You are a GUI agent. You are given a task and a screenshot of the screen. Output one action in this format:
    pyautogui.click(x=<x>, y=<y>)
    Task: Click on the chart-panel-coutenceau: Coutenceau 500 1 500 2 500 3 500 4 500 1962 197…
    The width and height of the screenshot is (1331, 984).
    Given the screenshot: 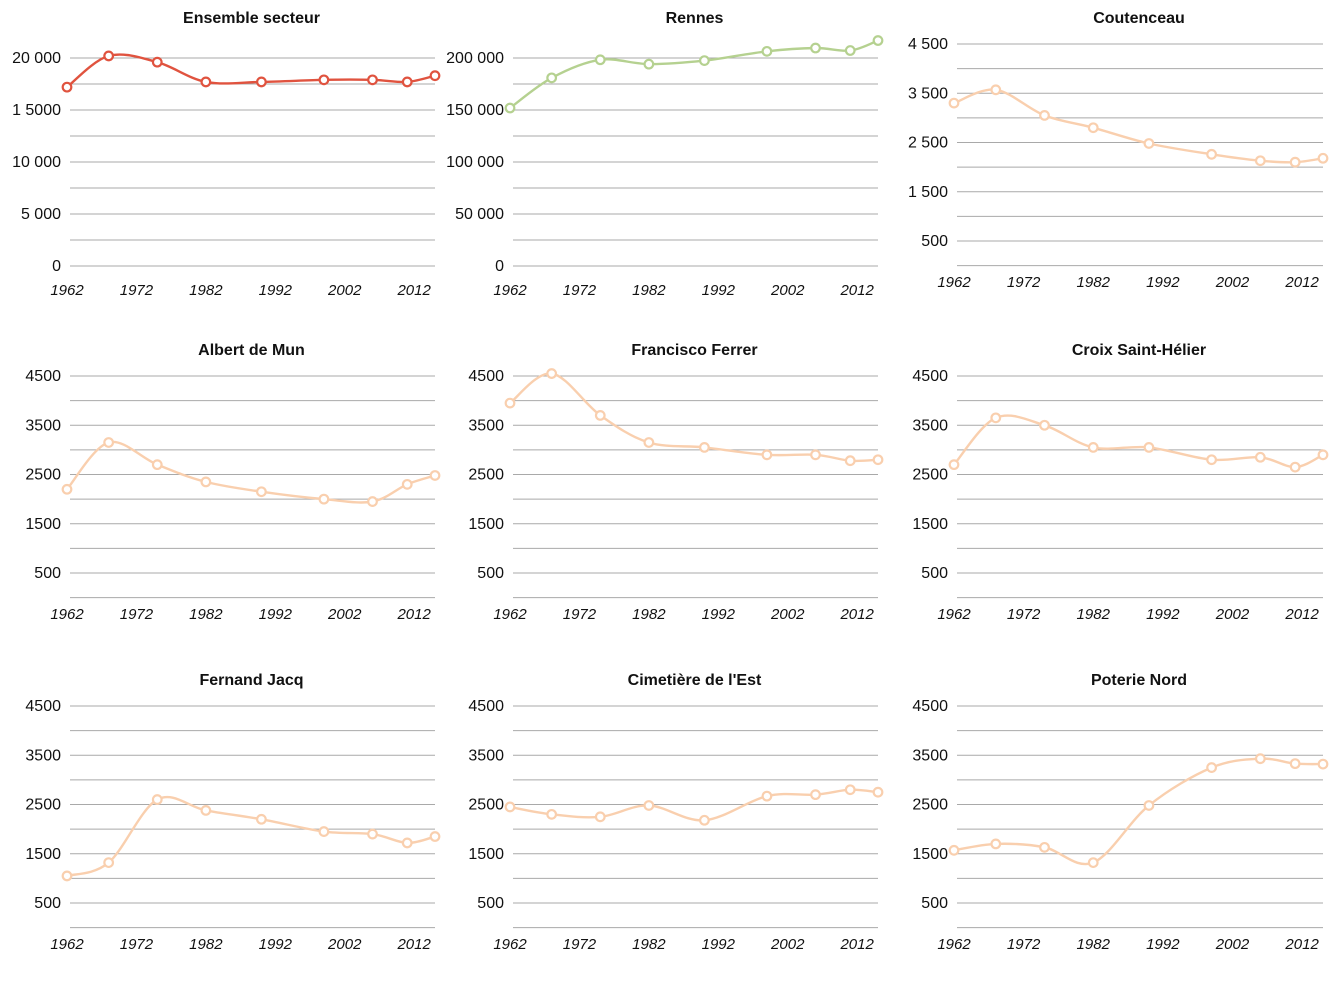 What is the action you would take?
    pyautogui.click(x=1109, y=161)
    